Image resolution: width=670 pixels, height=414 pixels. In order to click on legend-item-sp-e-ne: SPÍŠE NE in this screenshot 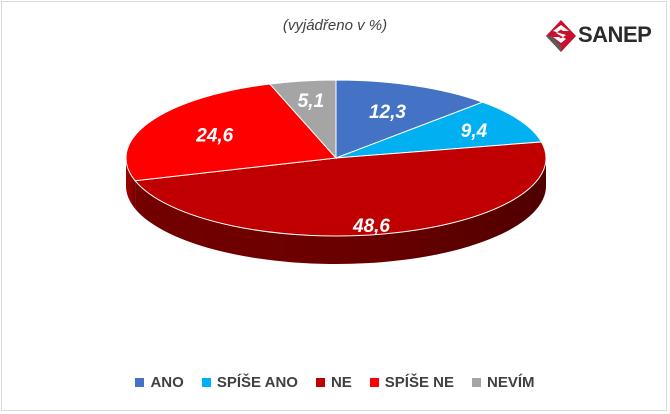, I will do `click(411, 382)`.